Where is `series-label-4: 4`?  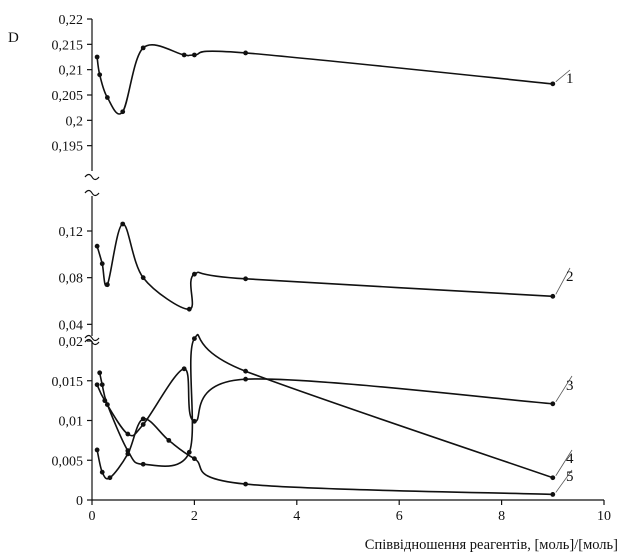
series-label-4: 4 is located at coordinates (570, 459).